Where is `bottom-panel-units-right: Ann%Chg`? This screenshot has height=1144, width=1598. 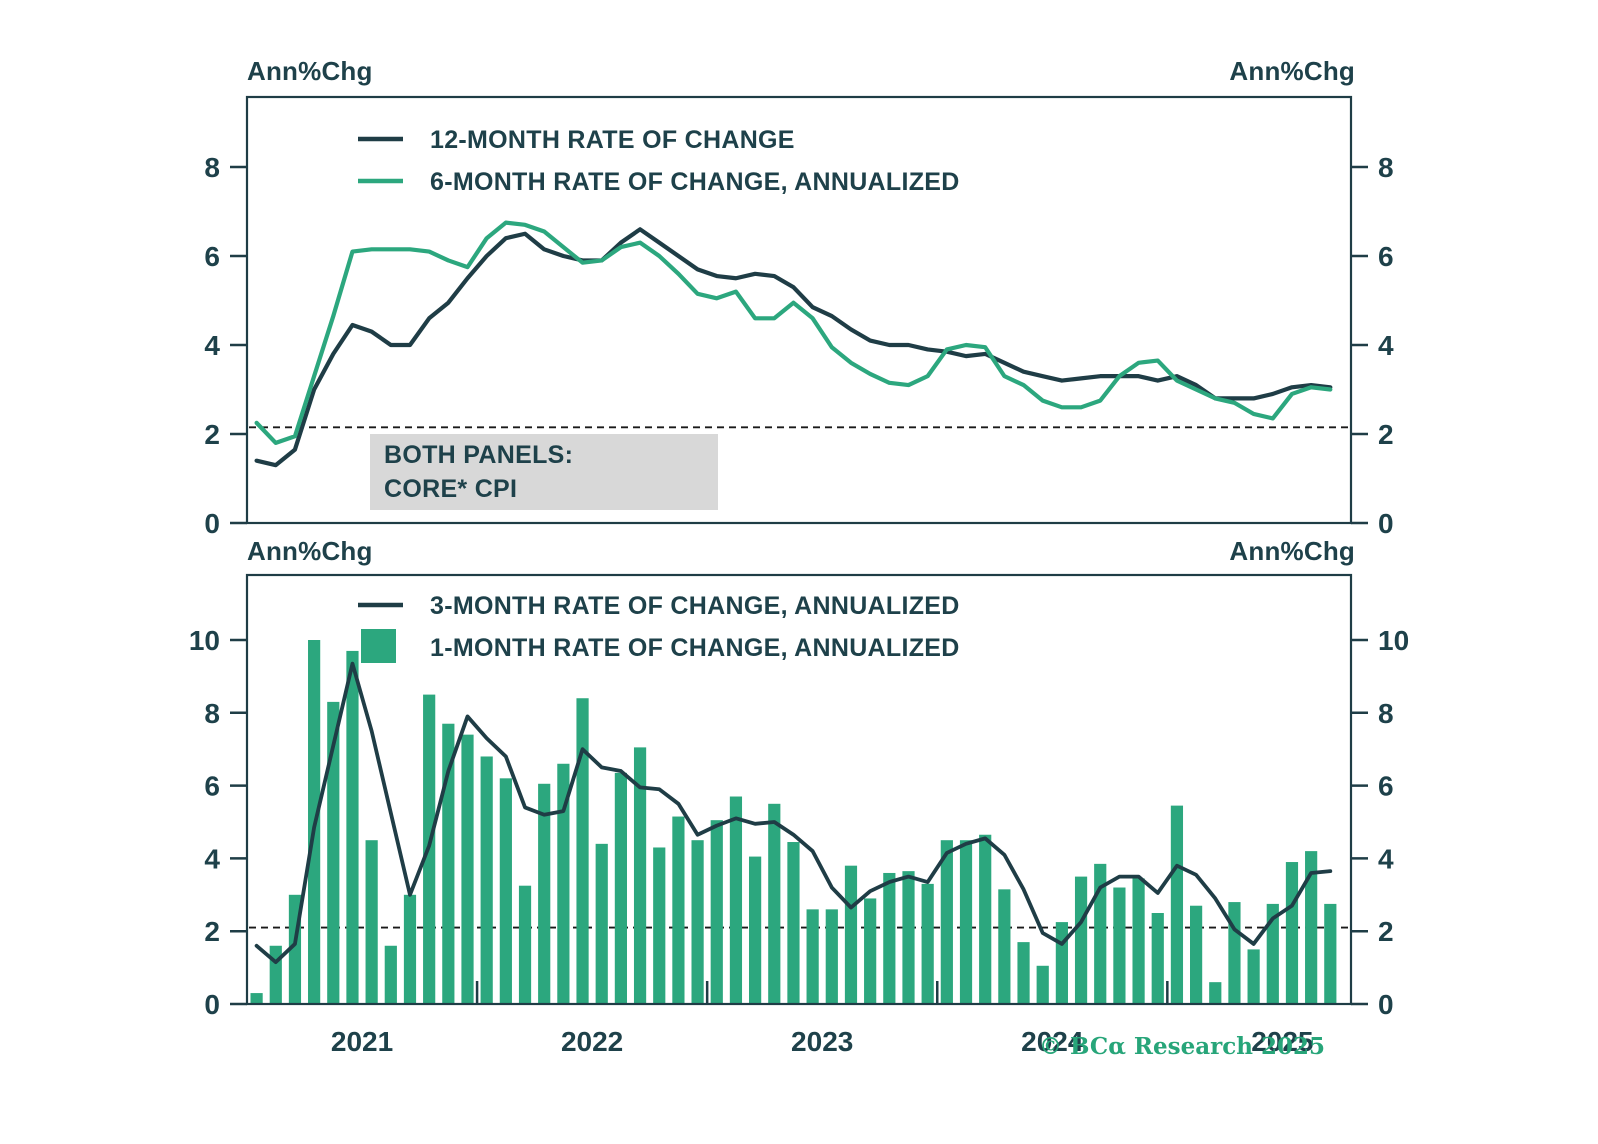 bottom-panel-units-right: Ann%Chg is located at coordinates (1292, 551).